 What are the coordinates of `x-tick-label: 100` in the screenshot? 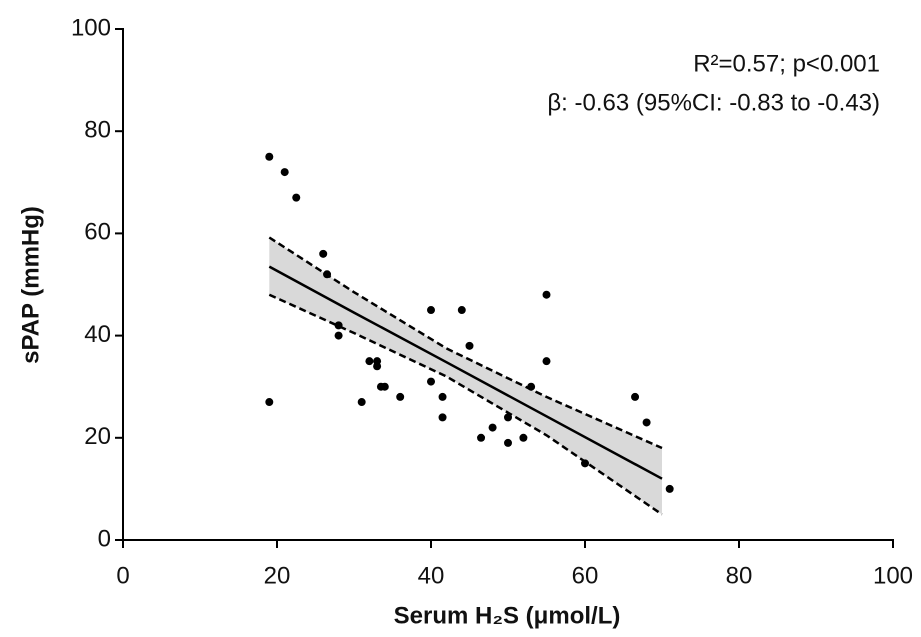 It's located at (893, 575).